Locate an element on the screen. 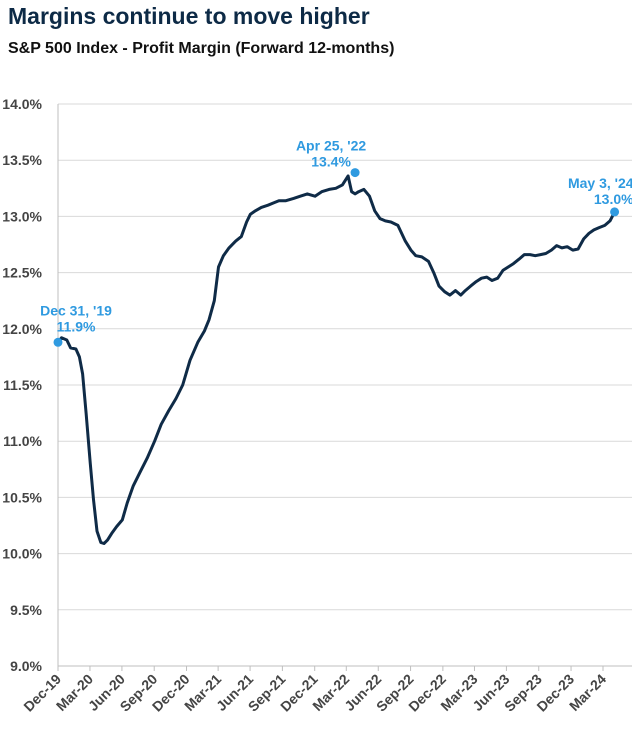  y-tick-label: 9.5% is located at coordinates (26, 610).